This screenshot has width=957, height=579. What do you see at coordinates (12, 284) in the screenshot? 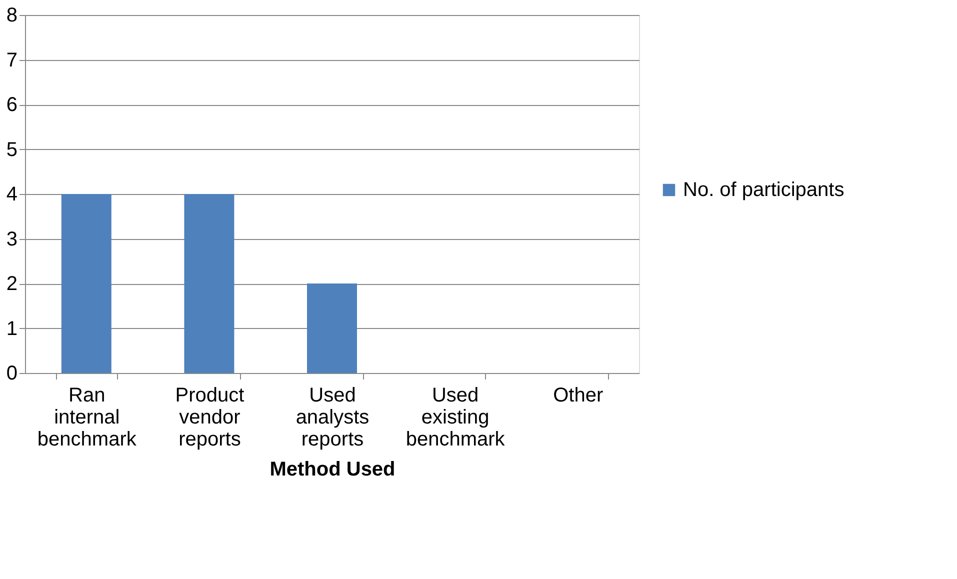
I see `y-tick-label: 2` at bounding box center [12, 284].